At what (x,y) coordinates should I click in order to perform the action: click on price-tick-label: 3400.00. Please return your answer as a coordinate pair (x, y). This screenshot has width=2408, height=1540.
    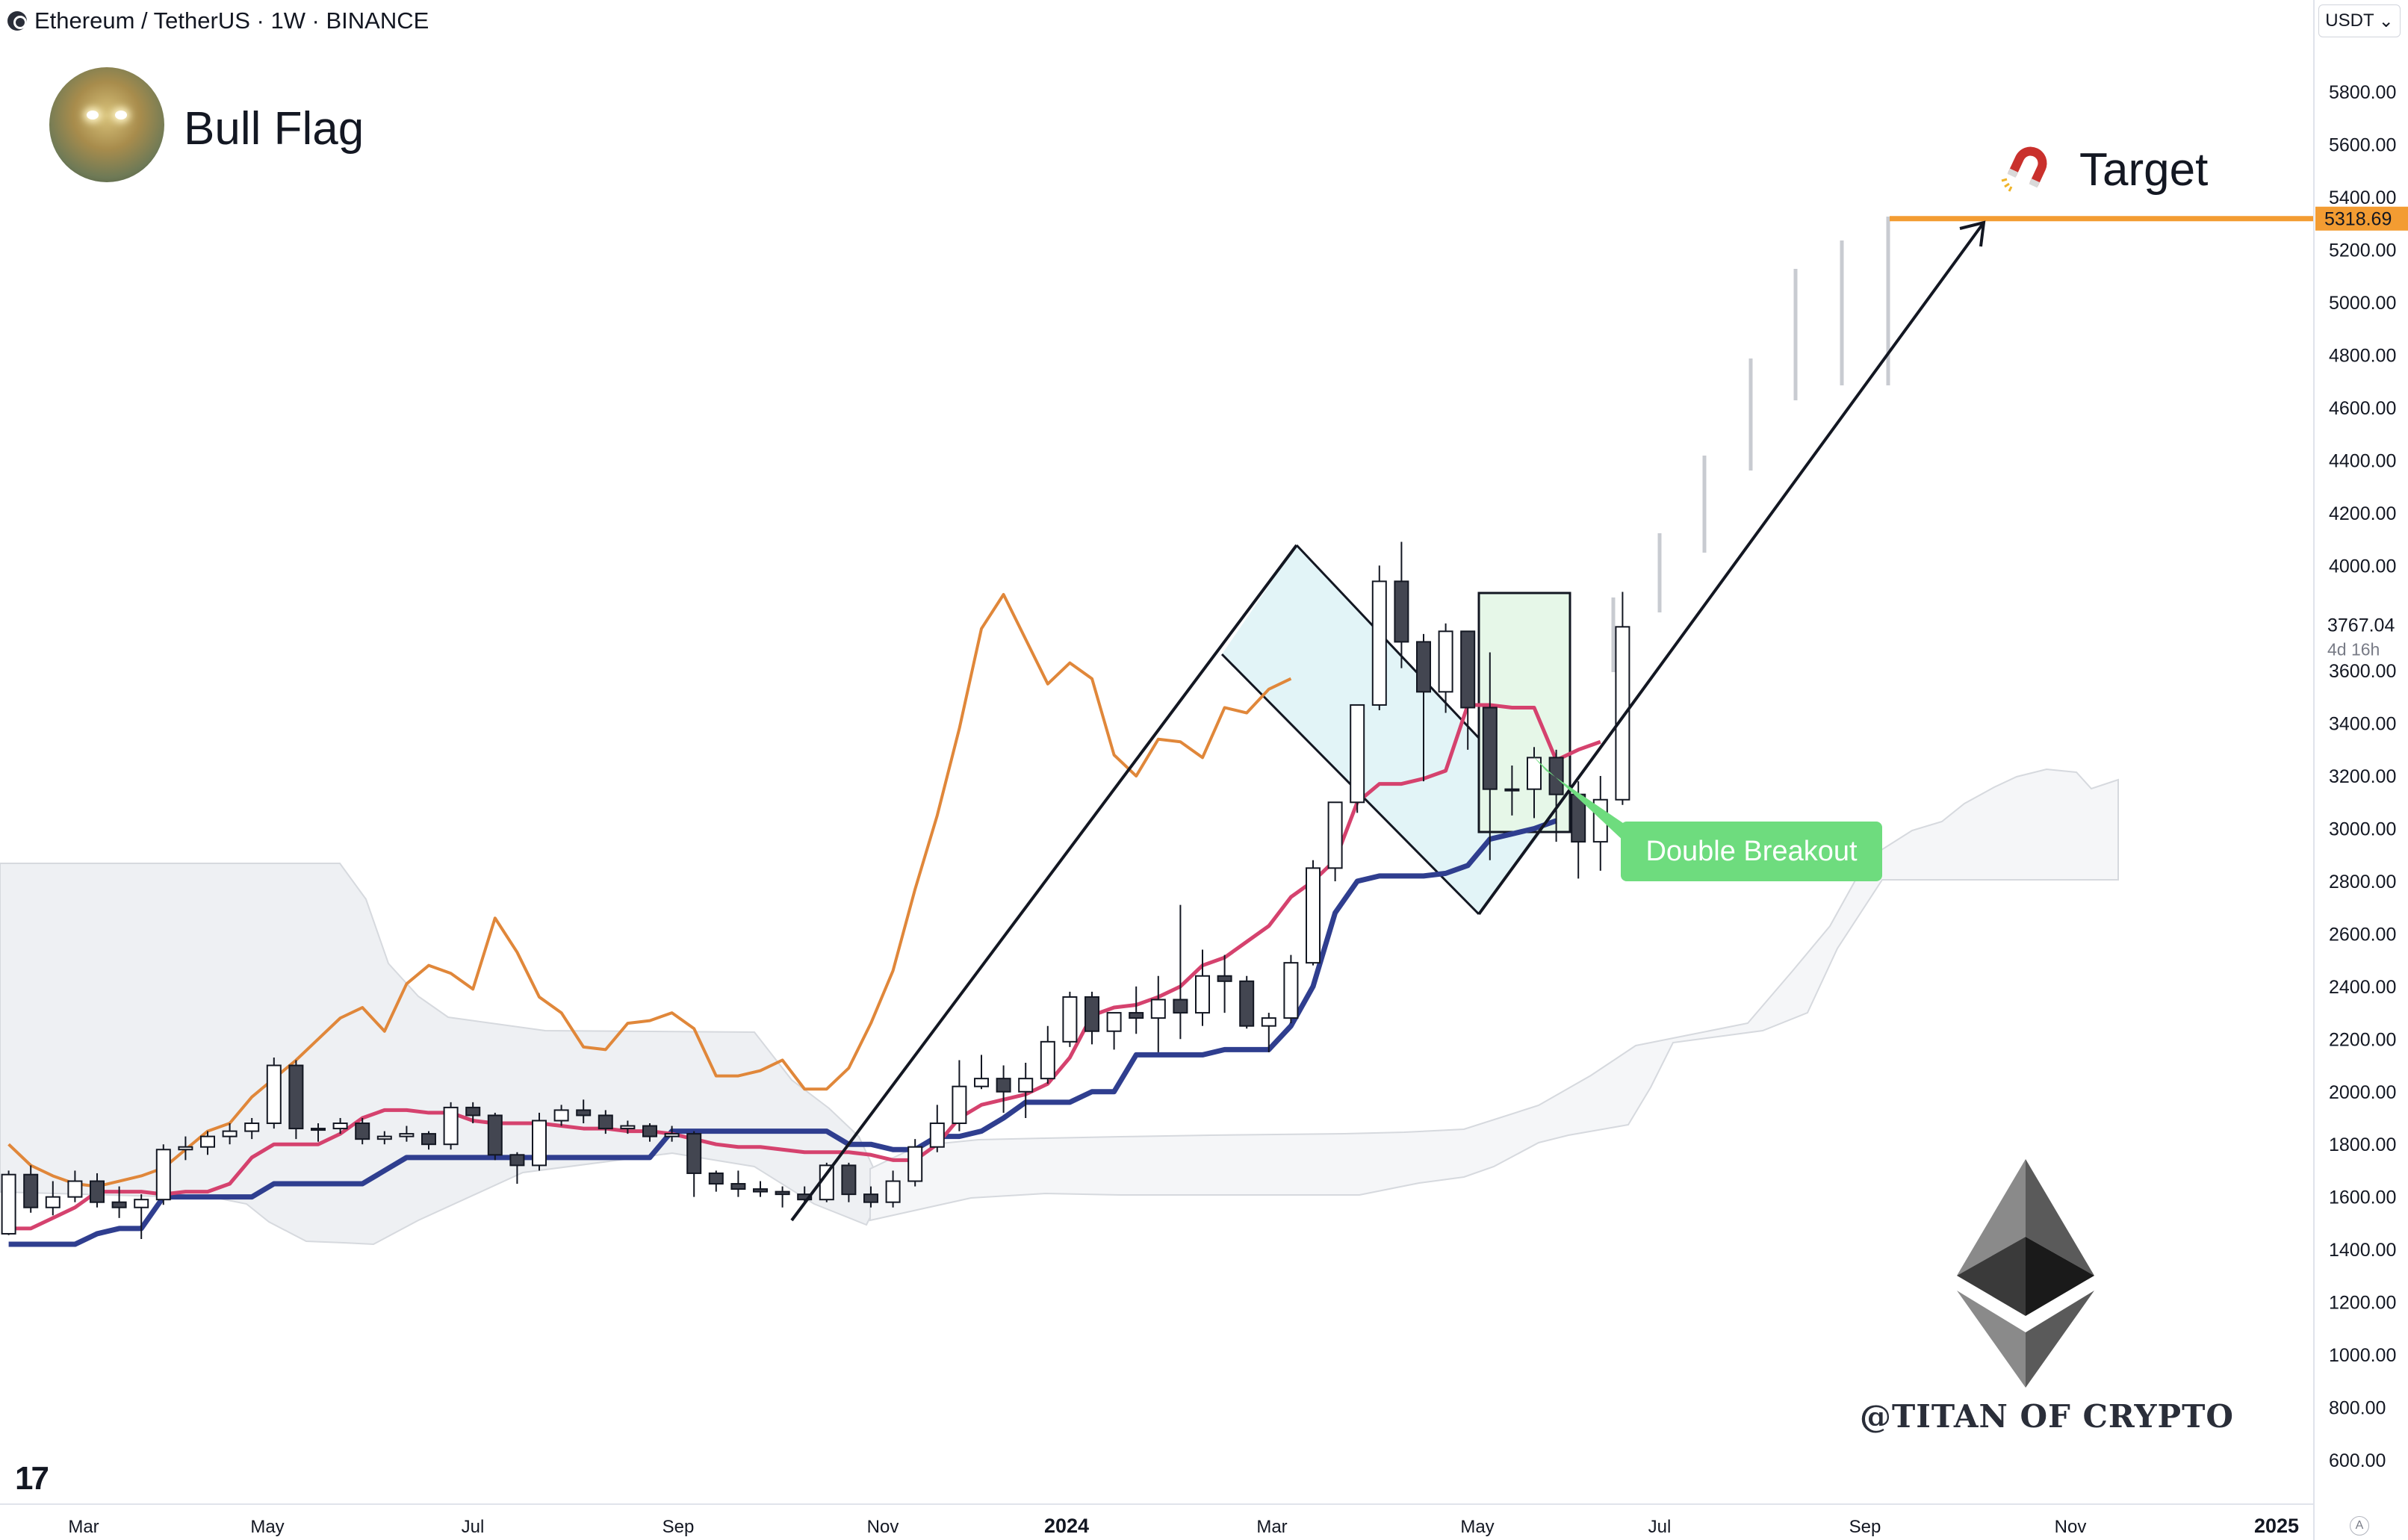
    Looking at the image, I should click on (2363, 724).